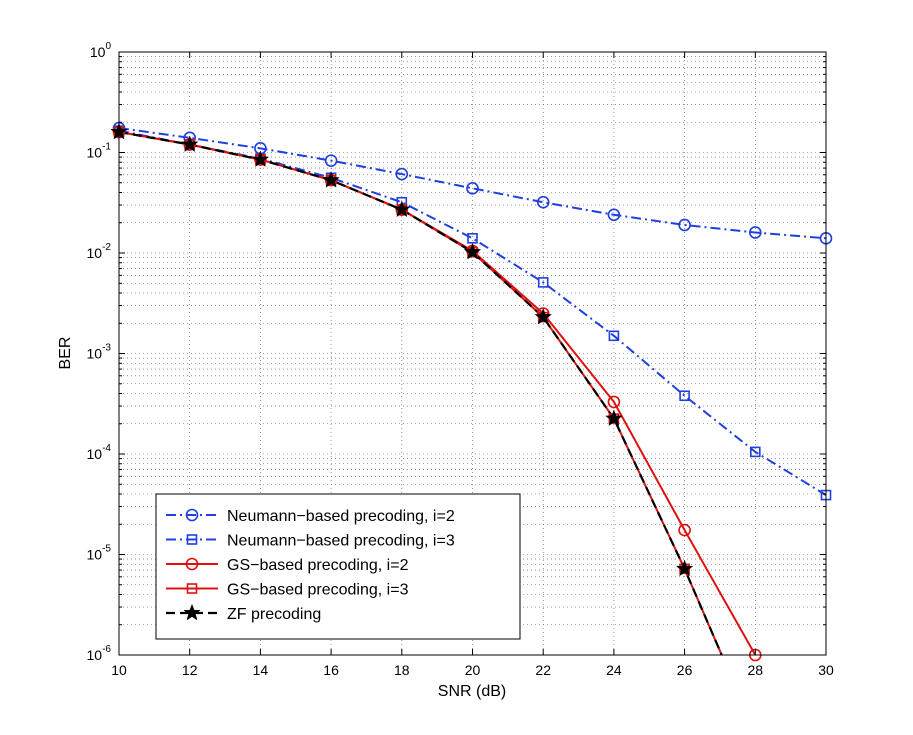 The width and height of the screenshot is (913, 735). What do you see at coordinates (543, 670) in the screenshot?
I see `x-tick-label: 22` at bounding box center [543, 670].